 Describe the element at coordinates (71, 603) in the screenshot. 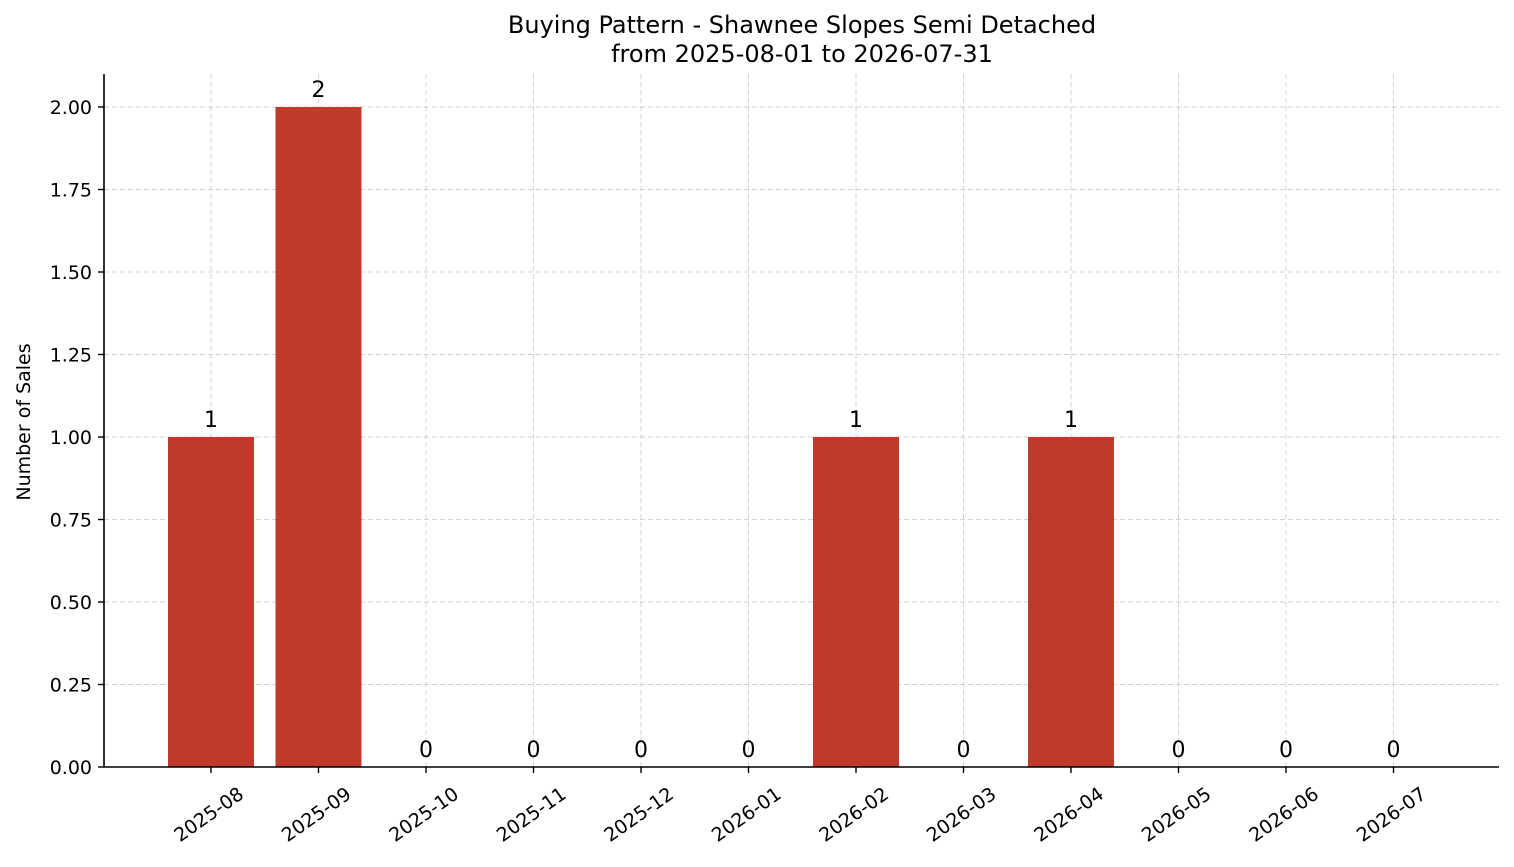

I see `y-tick-label: 0.50` at that location.